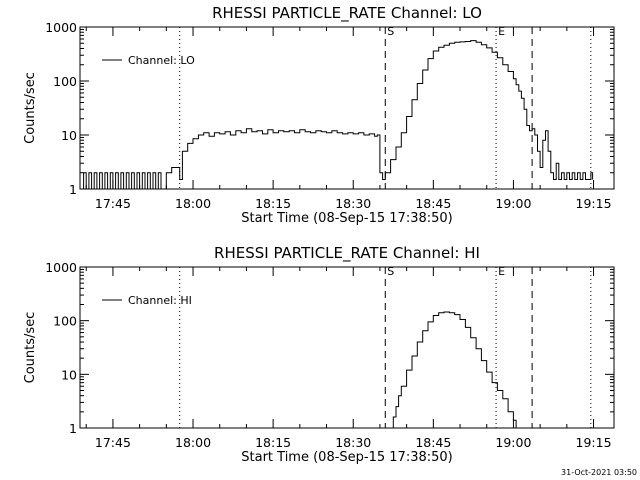 The image size is (640, 480). I want to click on timestamp-footer: 31-Oct-2021 03:50, so click(599, 472).